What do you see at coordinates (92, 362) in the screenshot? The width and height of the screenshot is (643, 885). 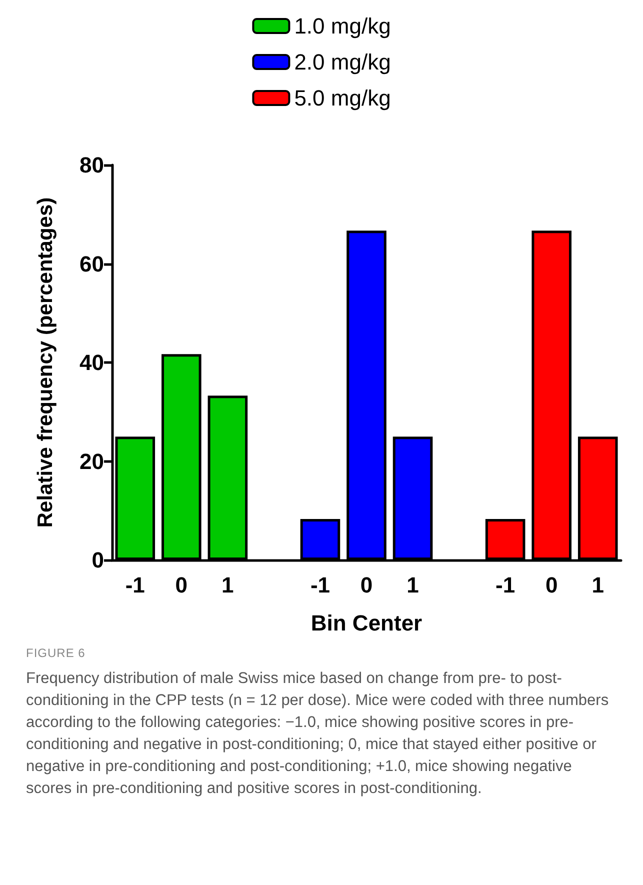 I see `y-tick-label: 40` at bounding box center [92, 362].